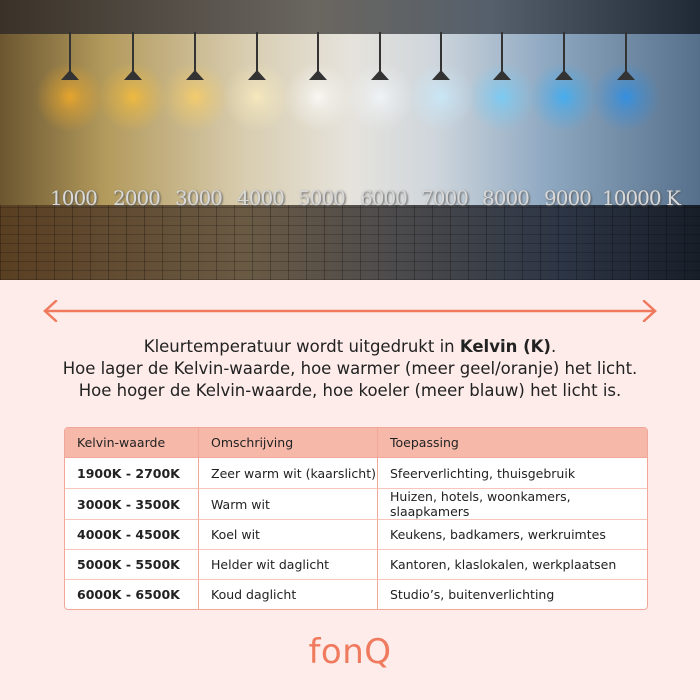 This screenshot has width=700, height=700. Describe the element at coordinates (199, 198) in the screenshot. I see `kelvin-scale-label: 3000` at that location.